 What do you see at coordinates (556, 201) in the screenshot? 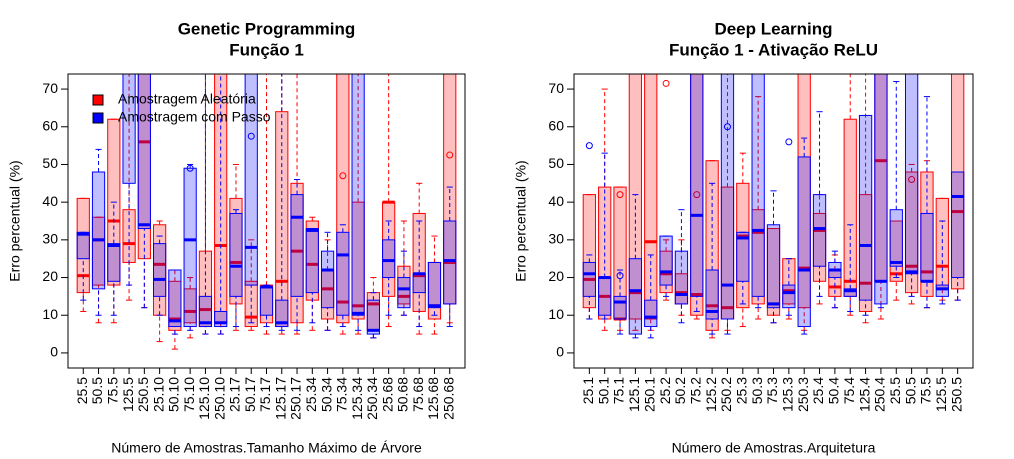
I see `y-tick-label: 40` at bounding box center [556, 201].